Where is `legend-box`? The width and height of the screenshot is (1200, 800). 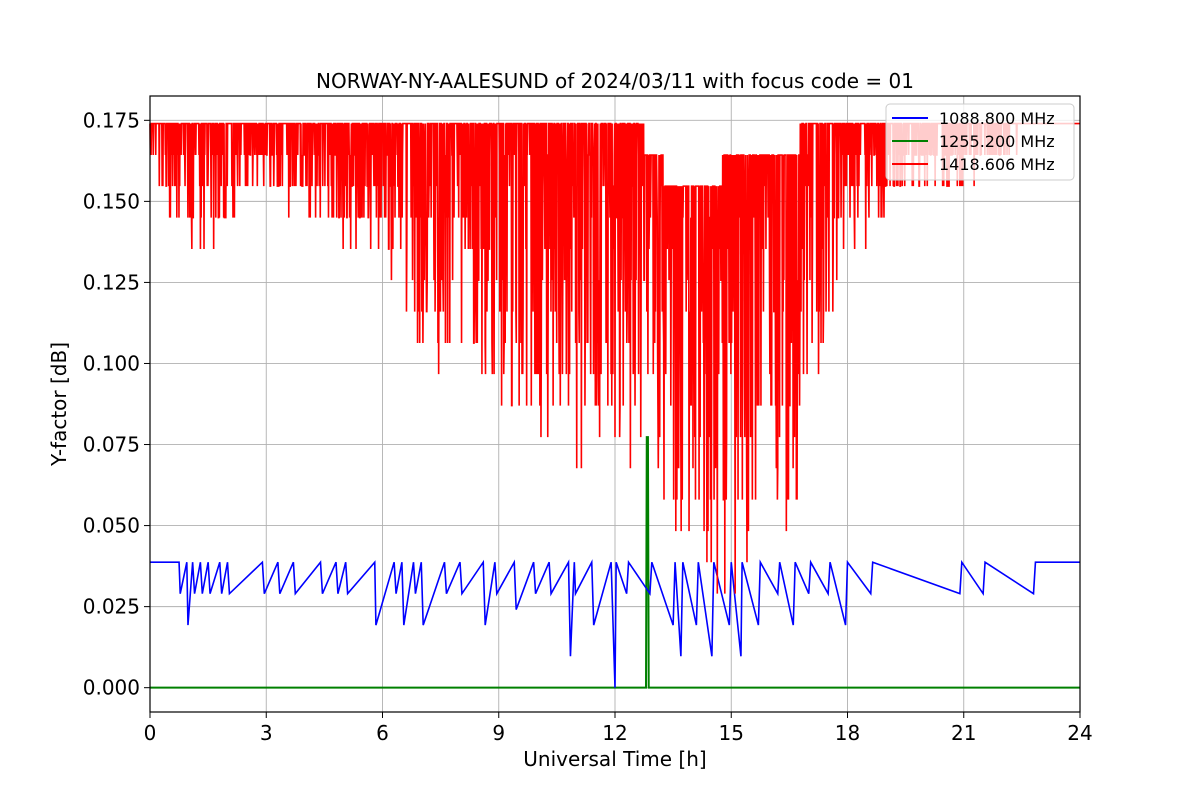 legend-box is located at coordinates (980, 142).